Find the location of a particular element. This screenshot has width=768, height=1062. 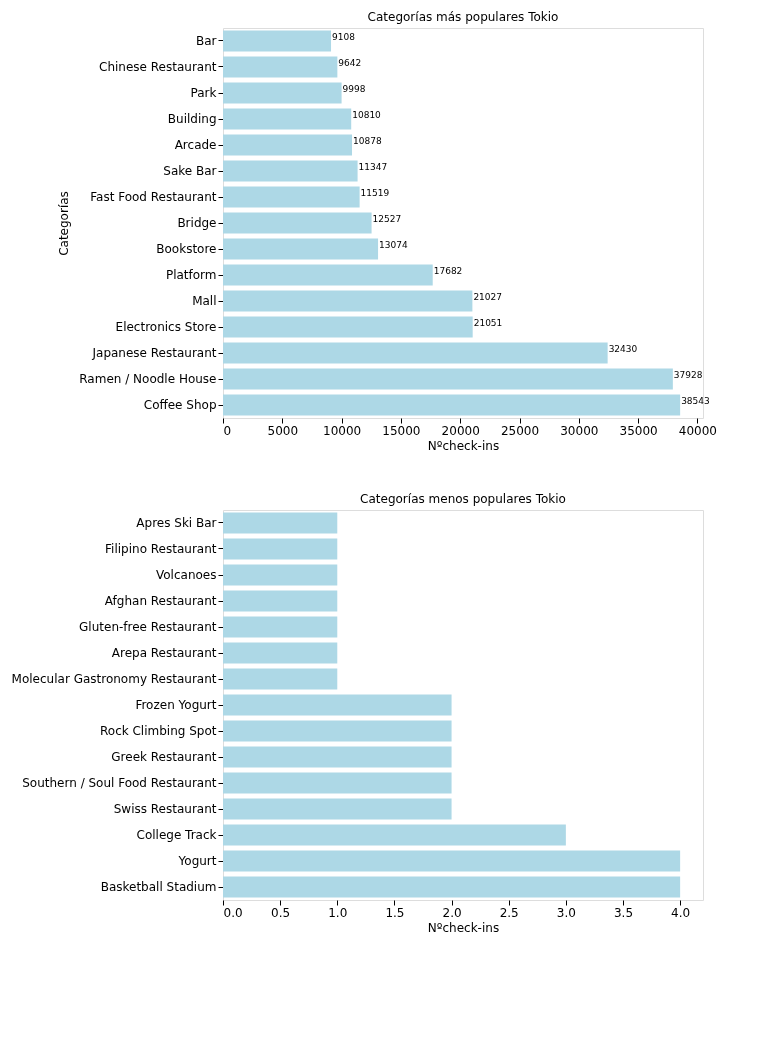

x-tick-label: 4.0 is located at coordinates (681, 912).